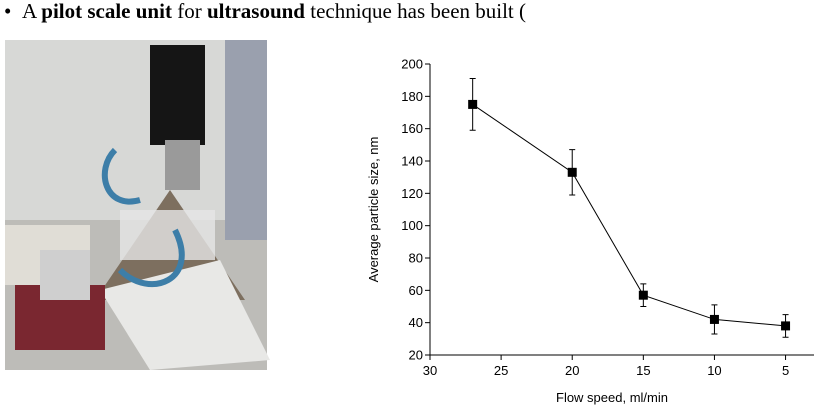 The height and width of the screenshot is (410, 819). I want to click on y-tick-label: 120, so click(412, 193).